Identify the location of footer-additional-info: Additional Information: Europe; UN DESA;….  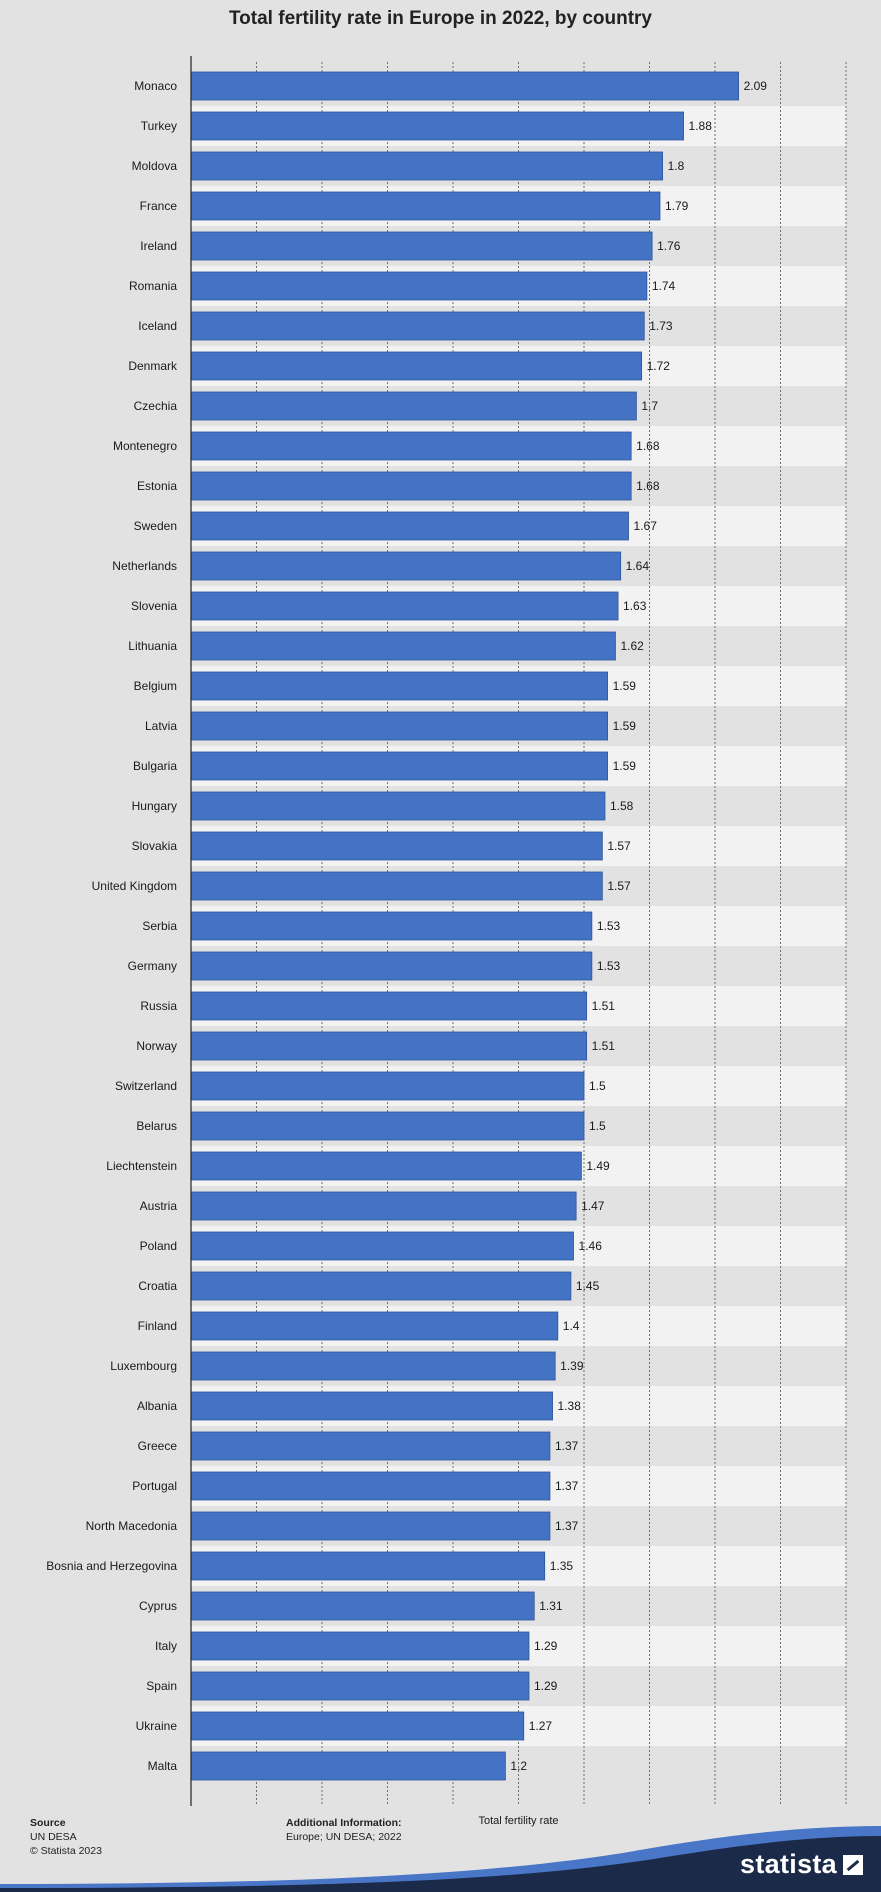
(344, 1830).